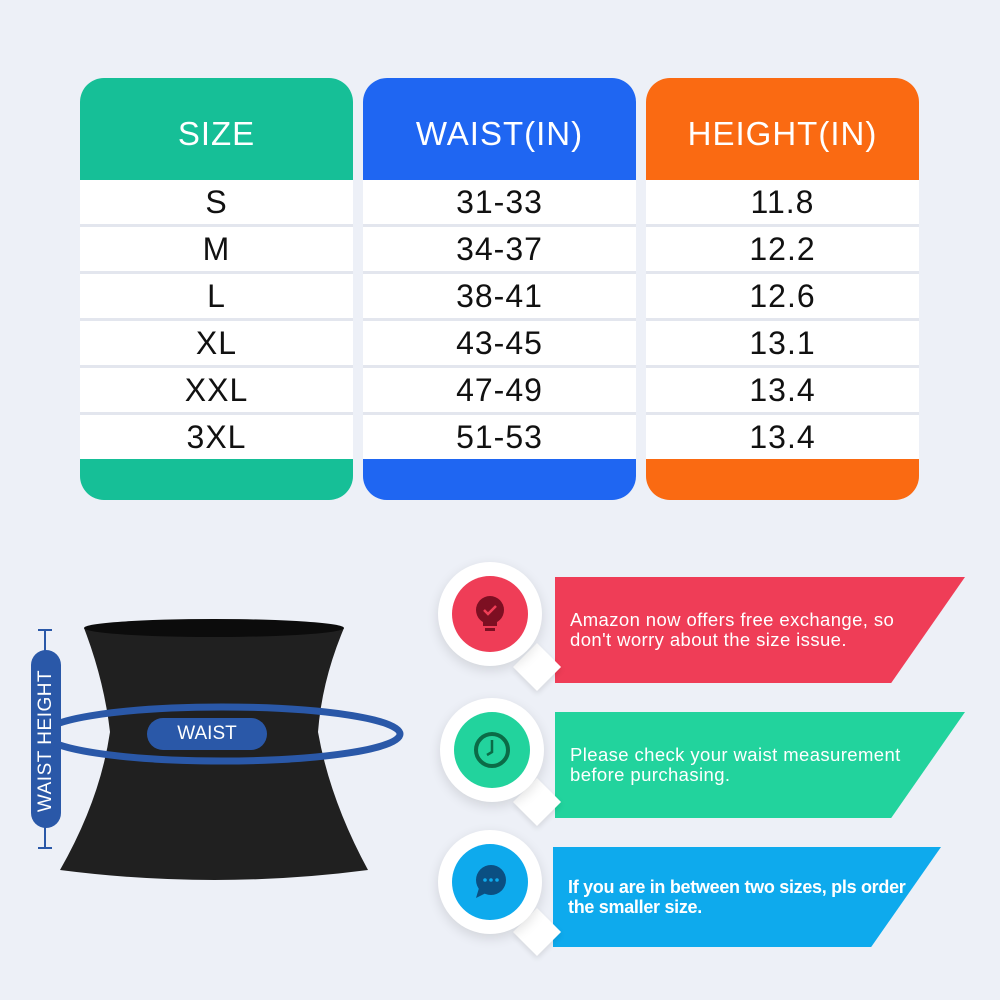 This screenshot has width=1000, height=1000. What do you see at coordinates (782, 133) in the screenshot?
I see `column-header: HEIGHT(IN)` at bounding box center [782, 133].